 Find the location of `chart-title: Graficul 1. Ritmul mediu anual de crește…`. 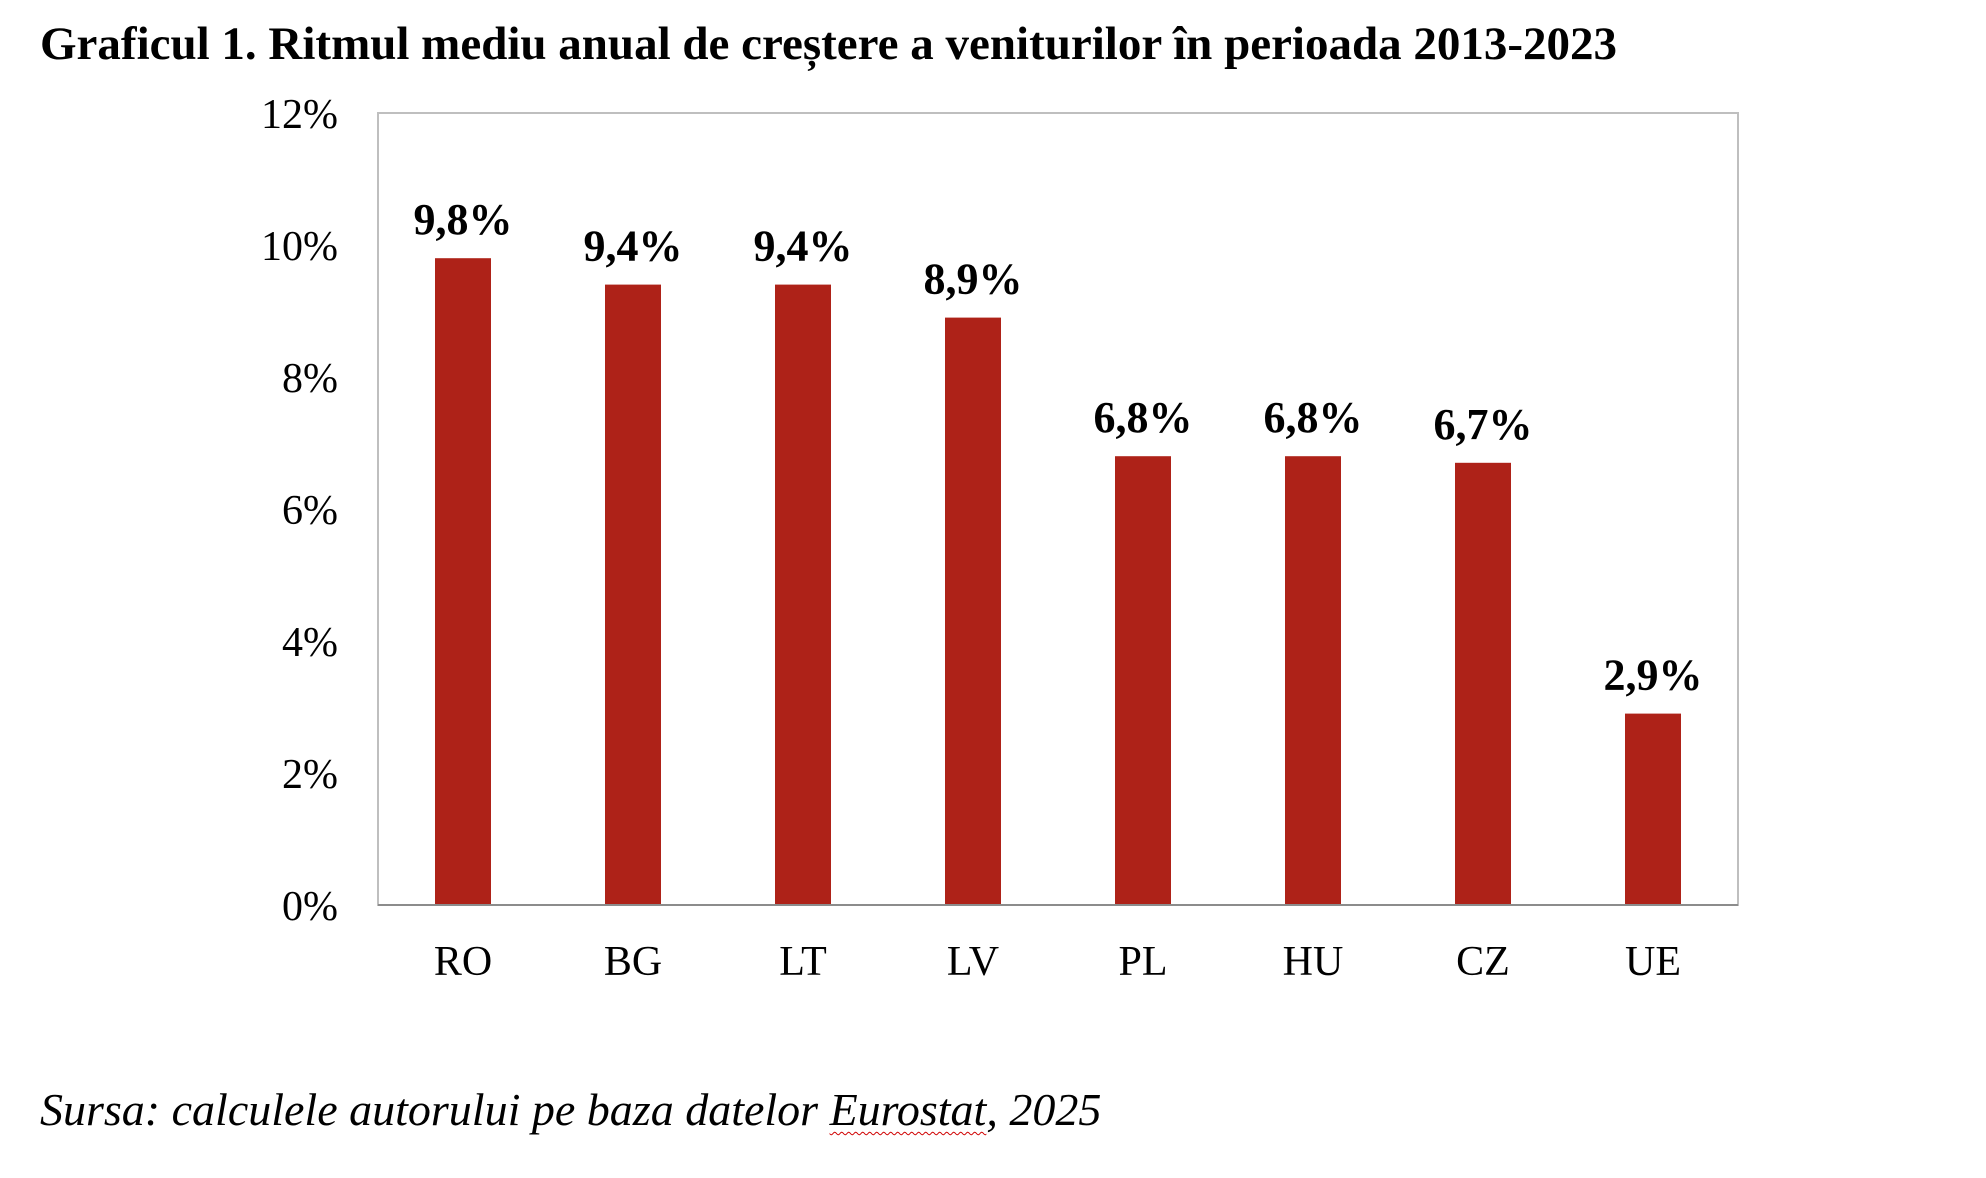

chart-title: Graficul 1. Ritmul mediu anual de crește… is located at coordinates (829, 44).